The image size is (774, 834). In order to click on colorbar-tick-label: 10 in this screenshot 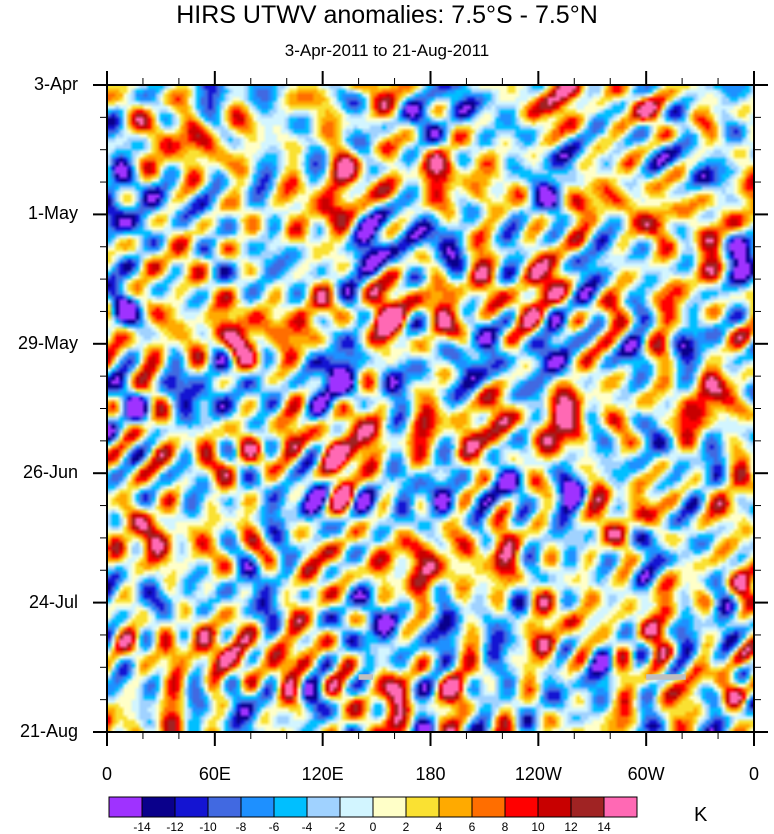, I will do `click(538, 827)`.